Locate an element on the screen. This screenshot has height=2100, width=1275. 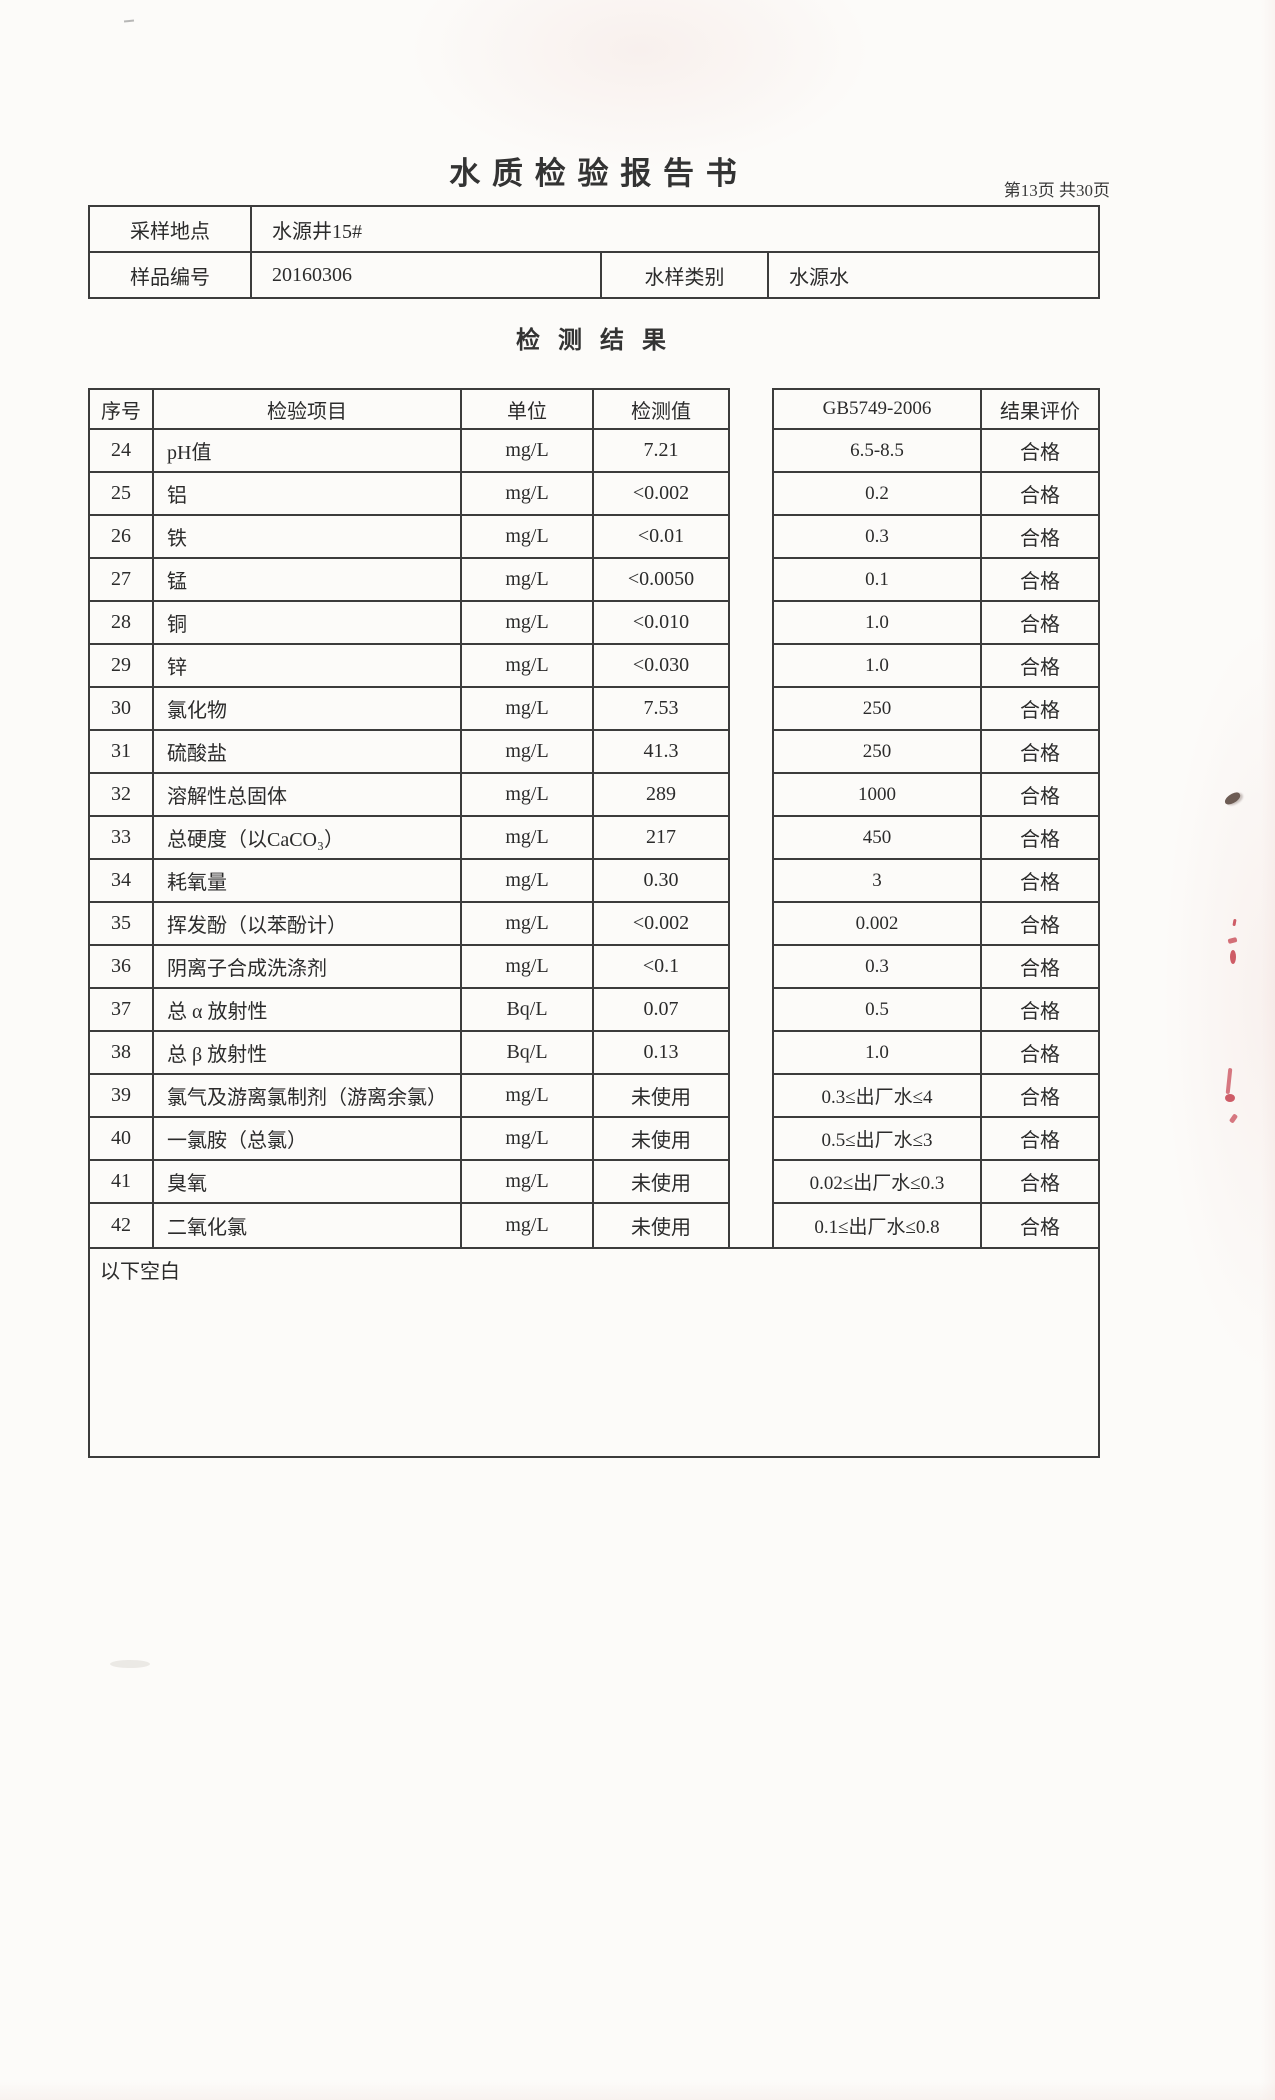
results-header-row: 序号 检验项目 单位 检测值 GB5749-2006 结果评价 is located at coordinates (594, 409).